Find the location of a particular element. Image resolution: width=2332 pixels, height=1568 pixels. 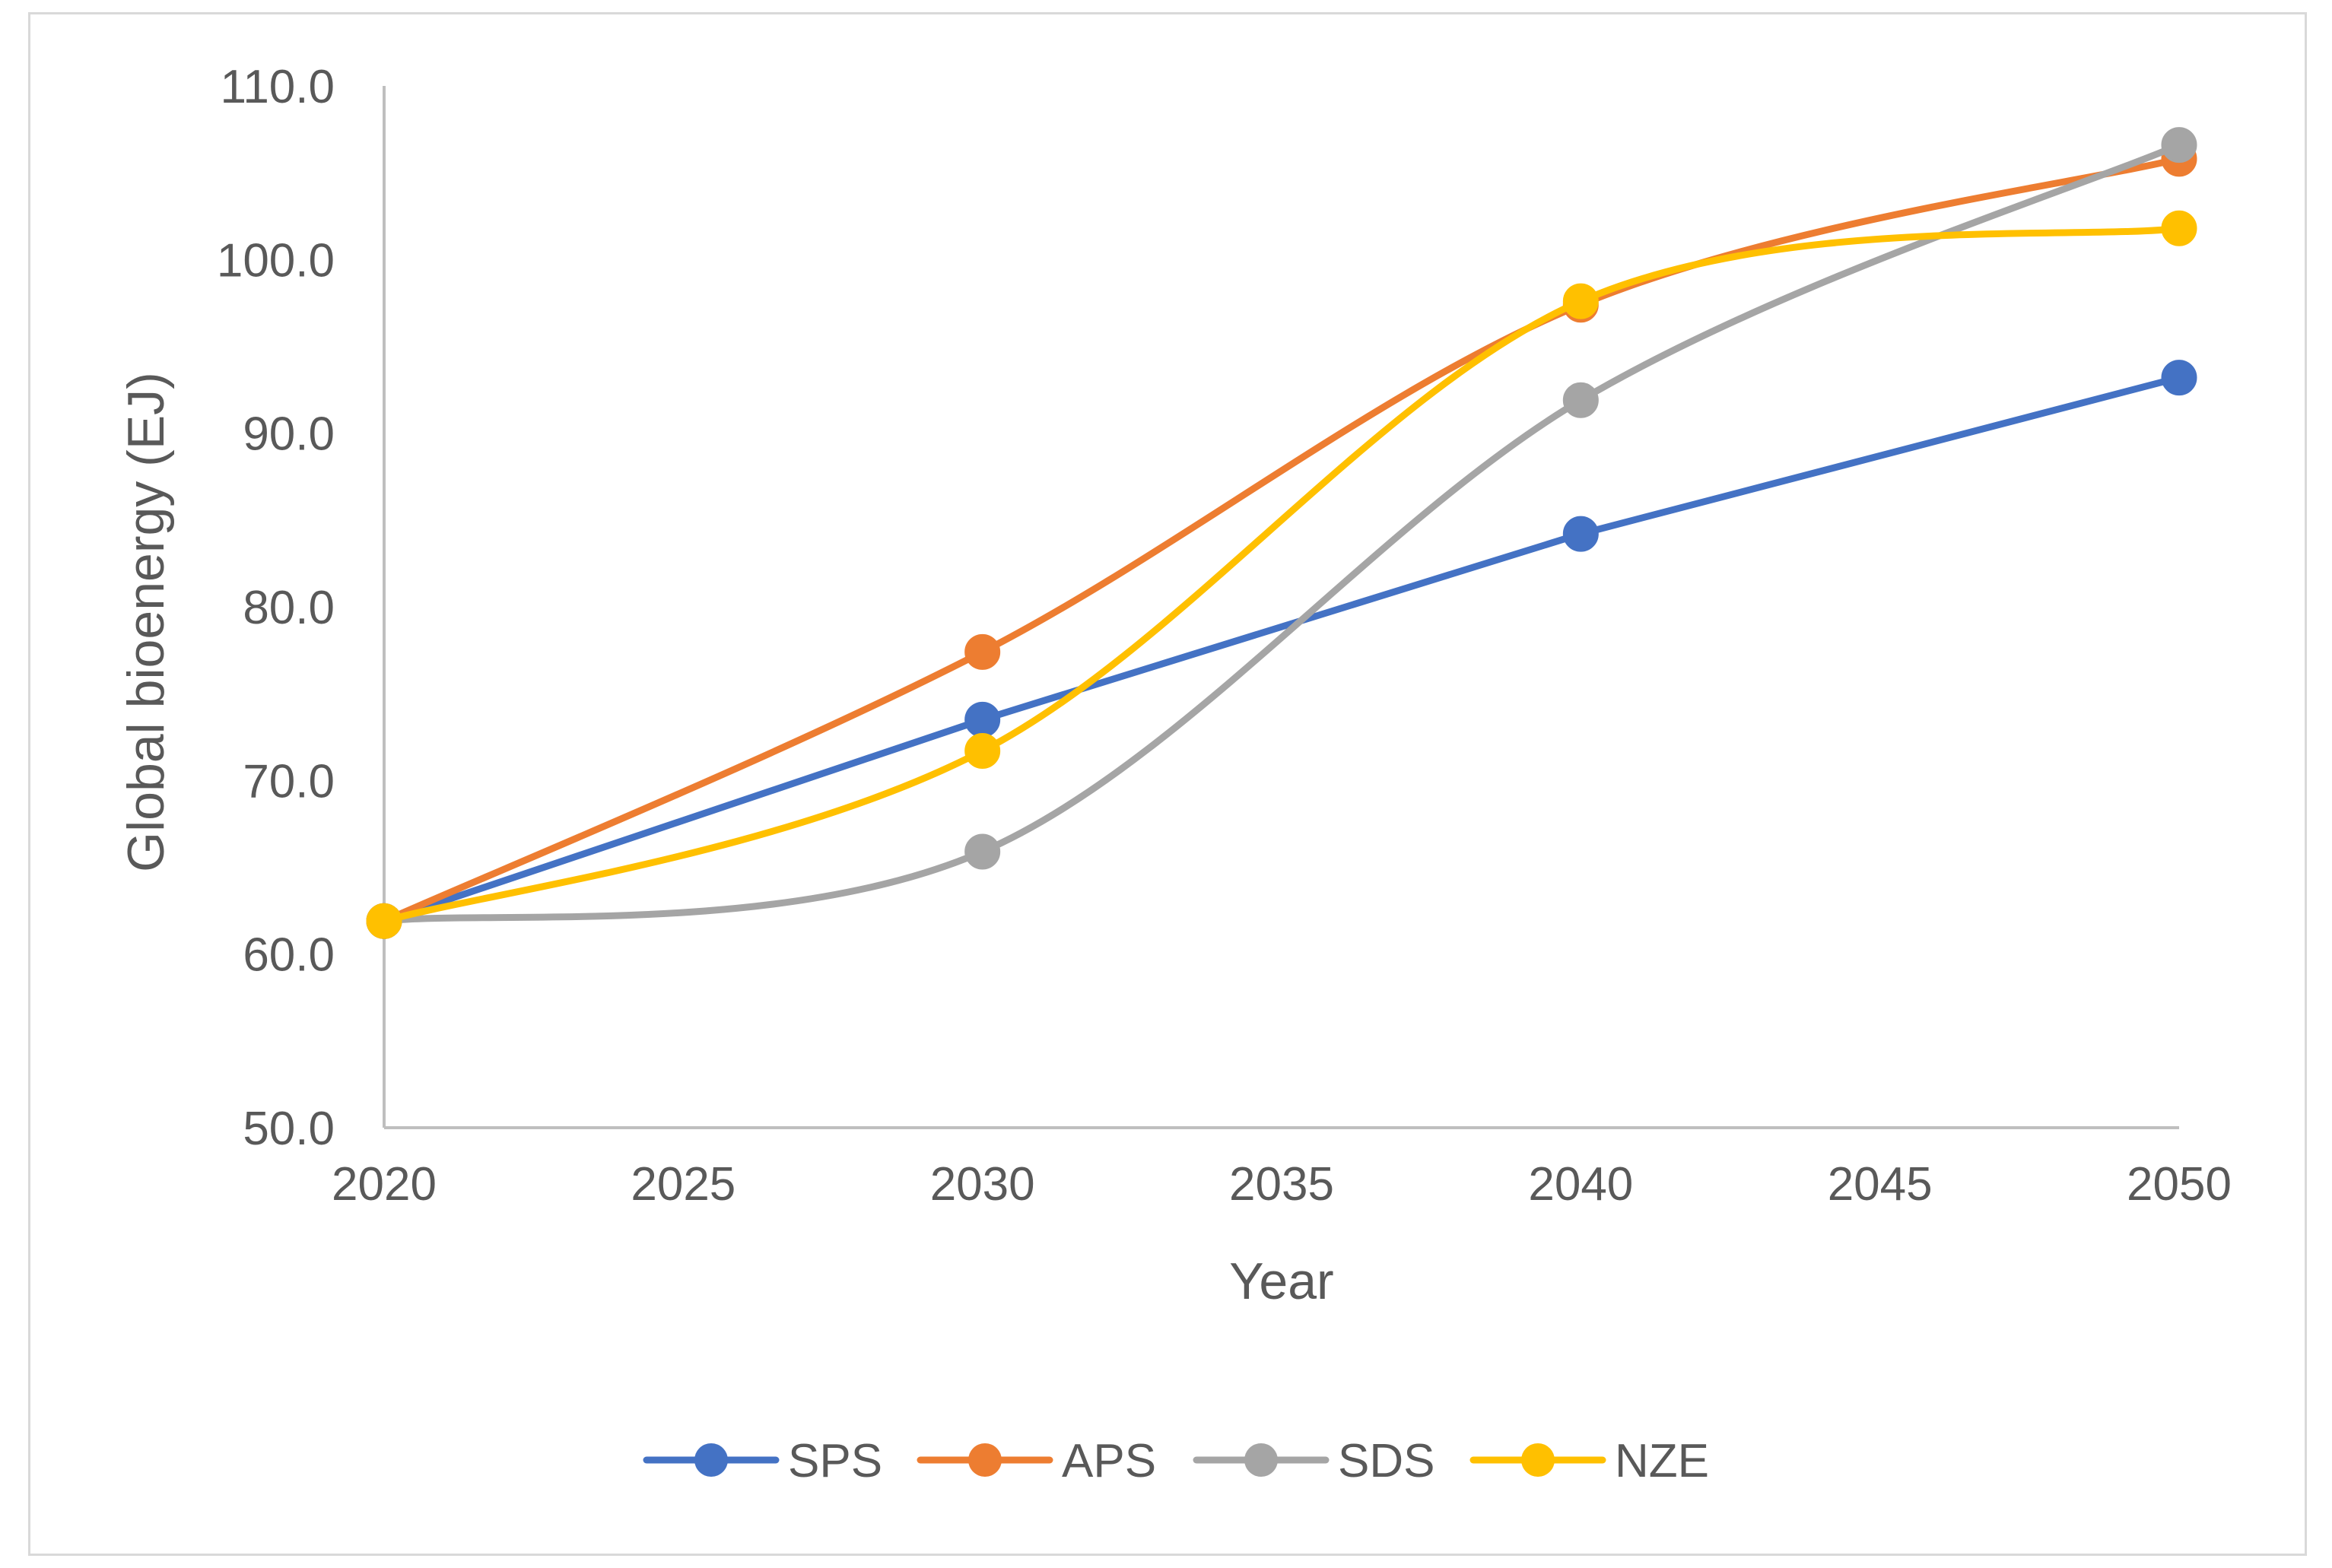

x-tick-label: 2045 is located at coordinates (1880, 1184).